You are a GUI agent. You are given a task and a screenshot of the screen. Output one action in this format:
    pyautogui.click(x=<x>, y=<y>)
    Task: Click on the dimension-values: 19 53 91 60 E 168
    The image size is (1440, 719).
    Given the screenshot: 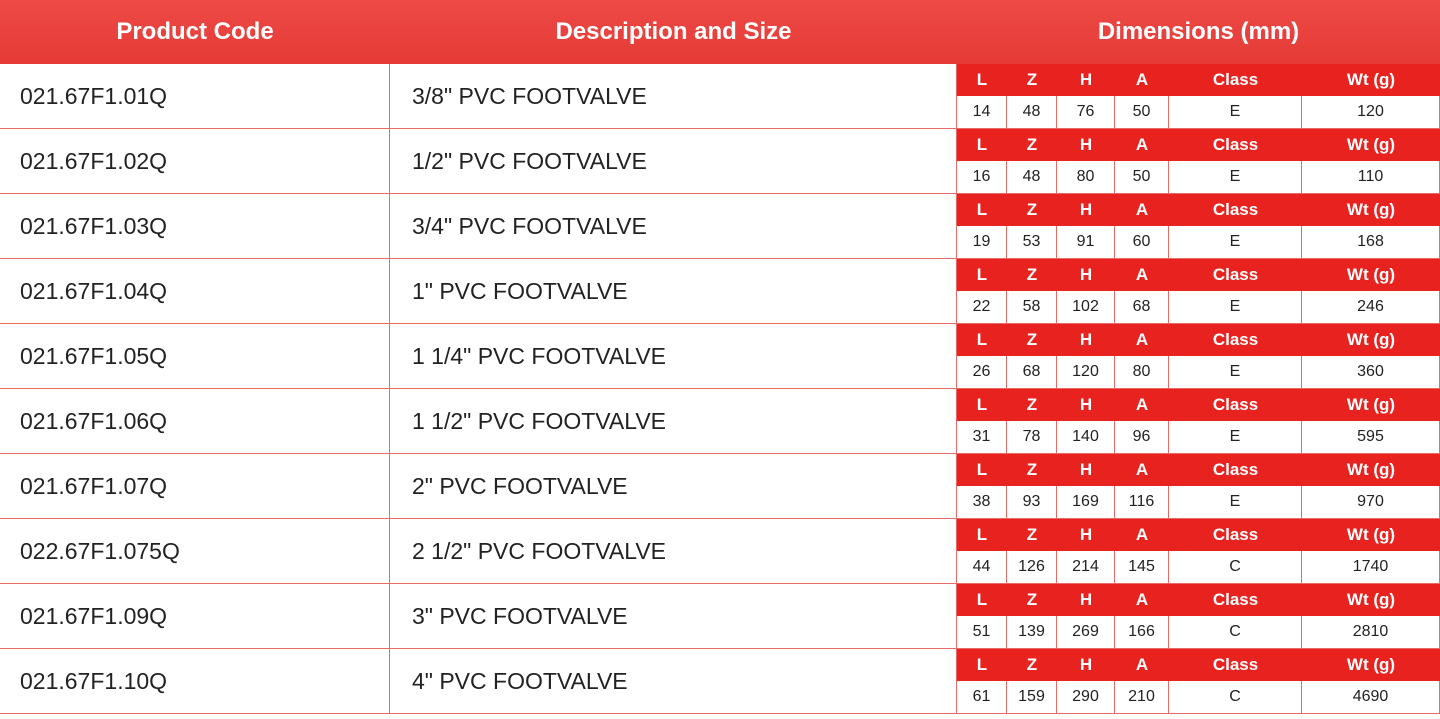 What is the action you would take?
    pyautogui.click(x=1198, y=242)
    